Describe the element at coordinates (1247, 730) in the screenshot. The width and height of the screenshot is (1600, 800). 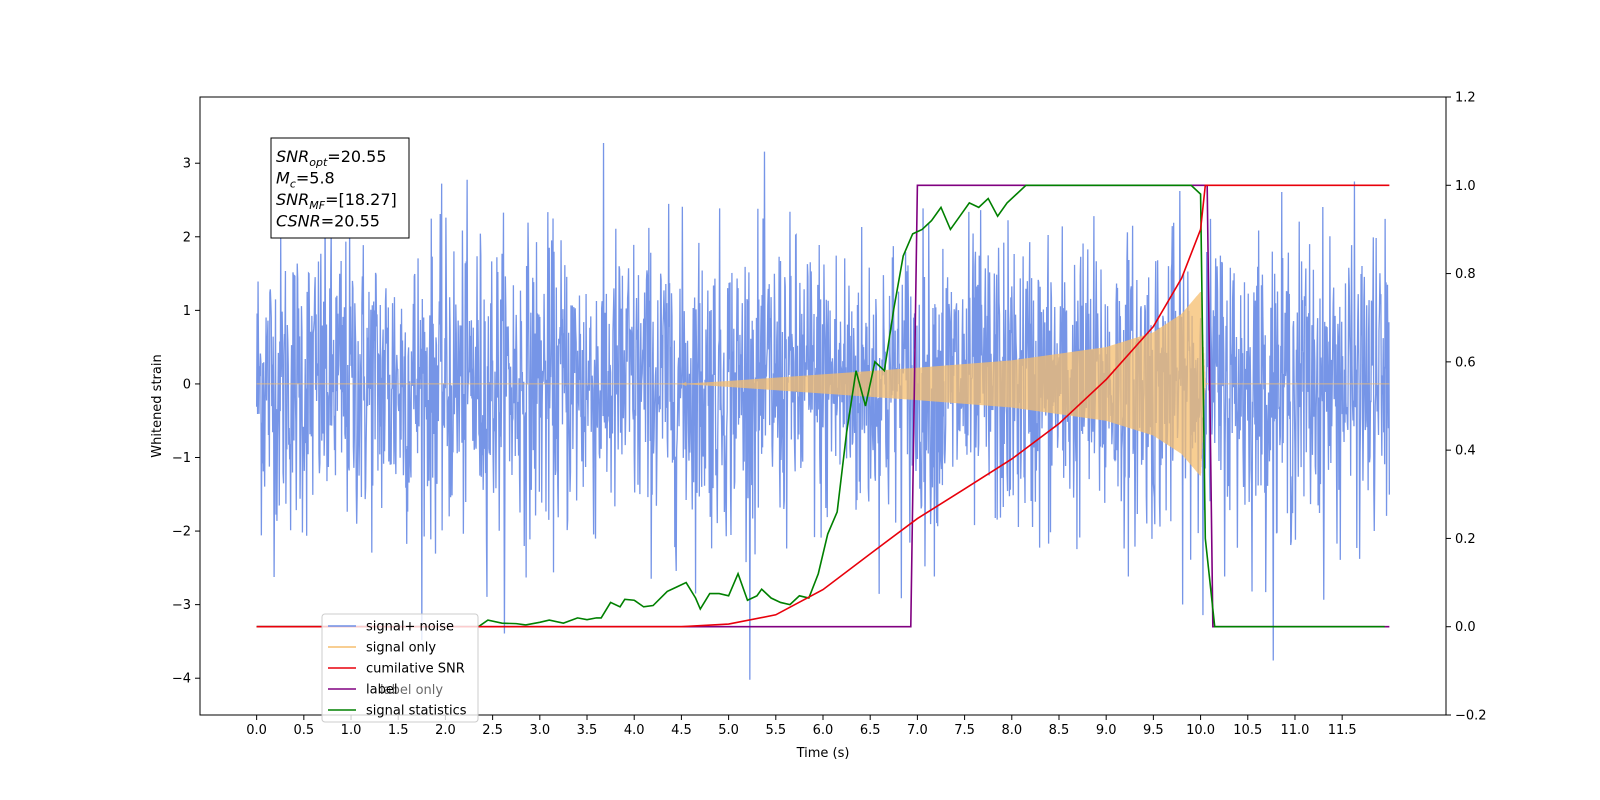
I see `x-tick-label: 10.5` at that location.